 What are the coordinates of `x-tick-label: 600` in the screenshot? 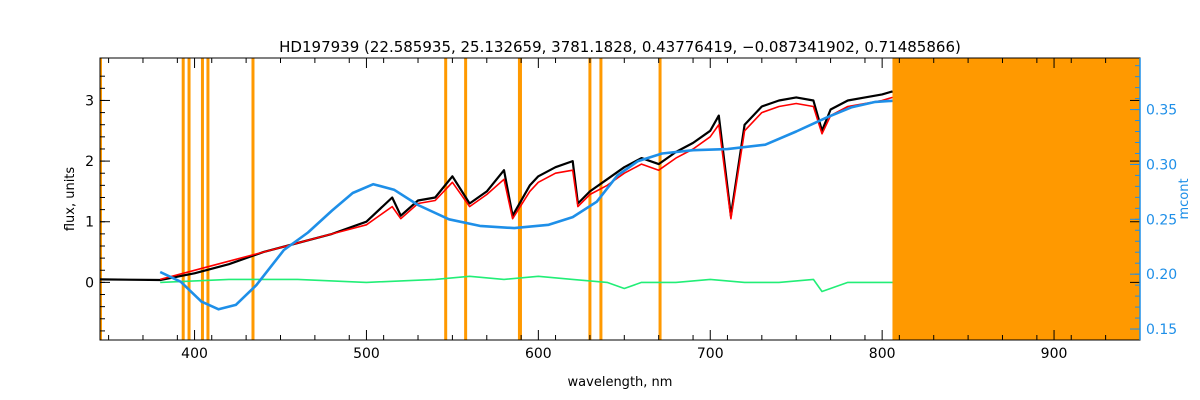 It's located at (538, 354).